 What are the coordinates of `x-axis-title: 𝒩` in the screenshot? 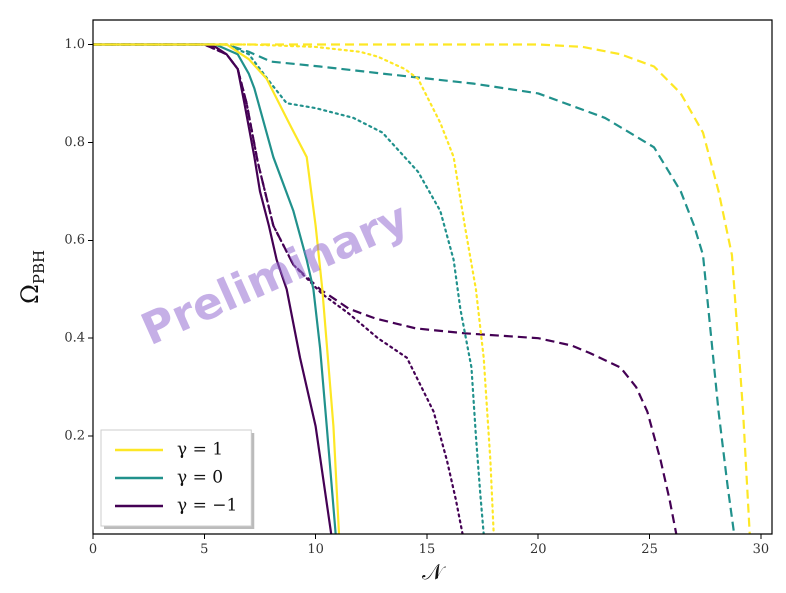 It's located at (434, 573).